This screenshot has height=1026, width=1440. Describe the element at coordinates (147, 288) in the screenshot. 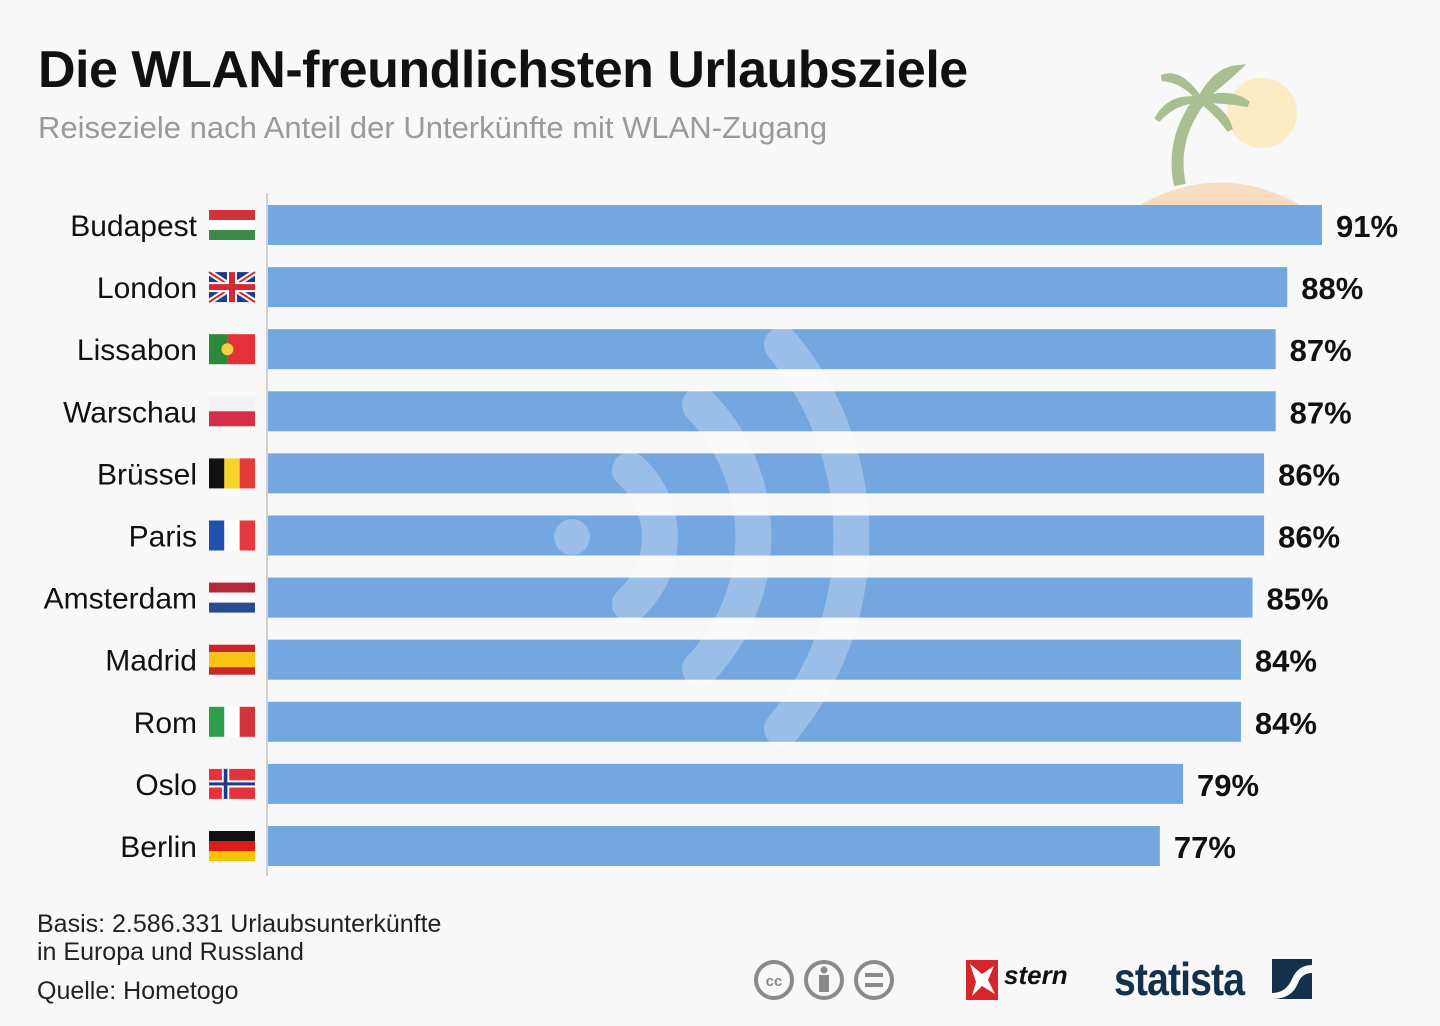

I see `category-label: London` at that location.